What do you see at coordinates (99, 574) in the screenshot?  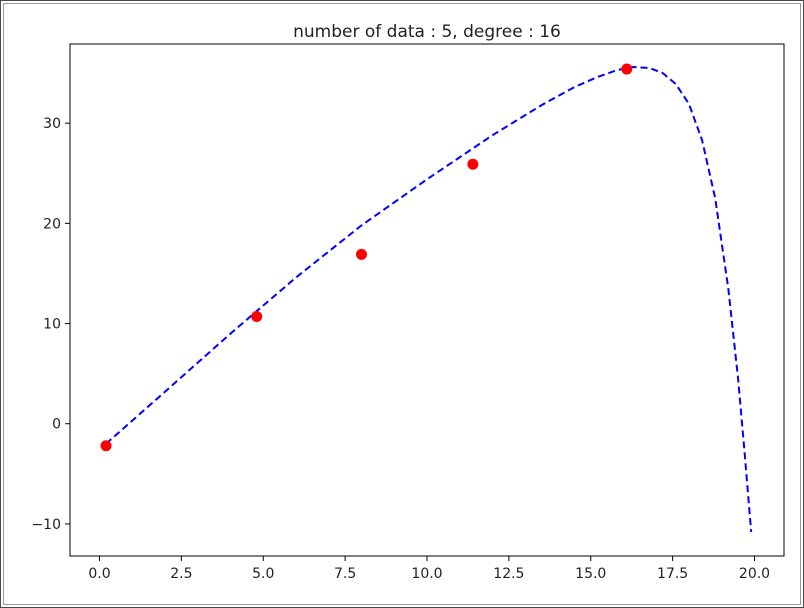 I see `x-tick-label: 0.0` at bounding box center [99, 574].